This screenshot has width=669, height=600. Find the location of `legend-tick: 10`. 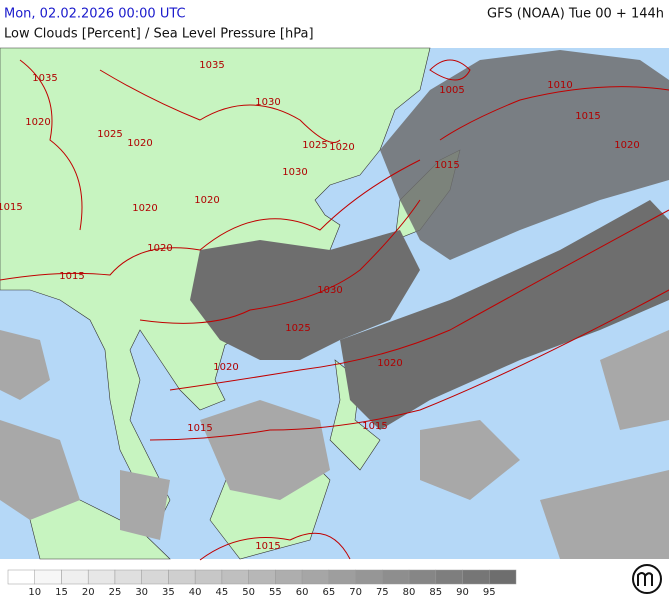

legend-tick: 10 is located at coordinates (34, 592).